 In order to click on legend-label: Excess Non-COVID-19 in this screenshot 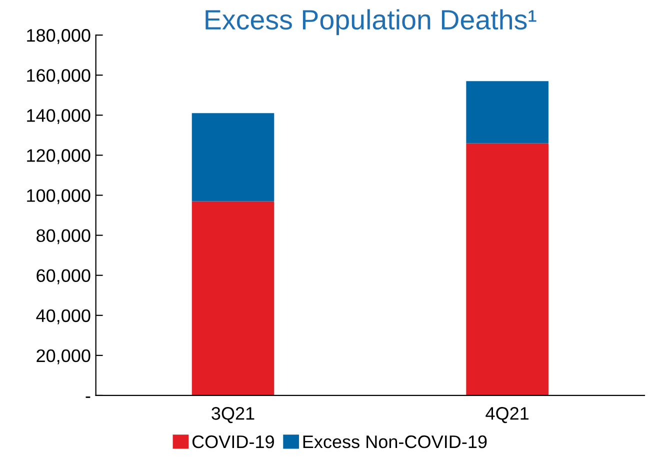, I will do `click(395, 441)`.